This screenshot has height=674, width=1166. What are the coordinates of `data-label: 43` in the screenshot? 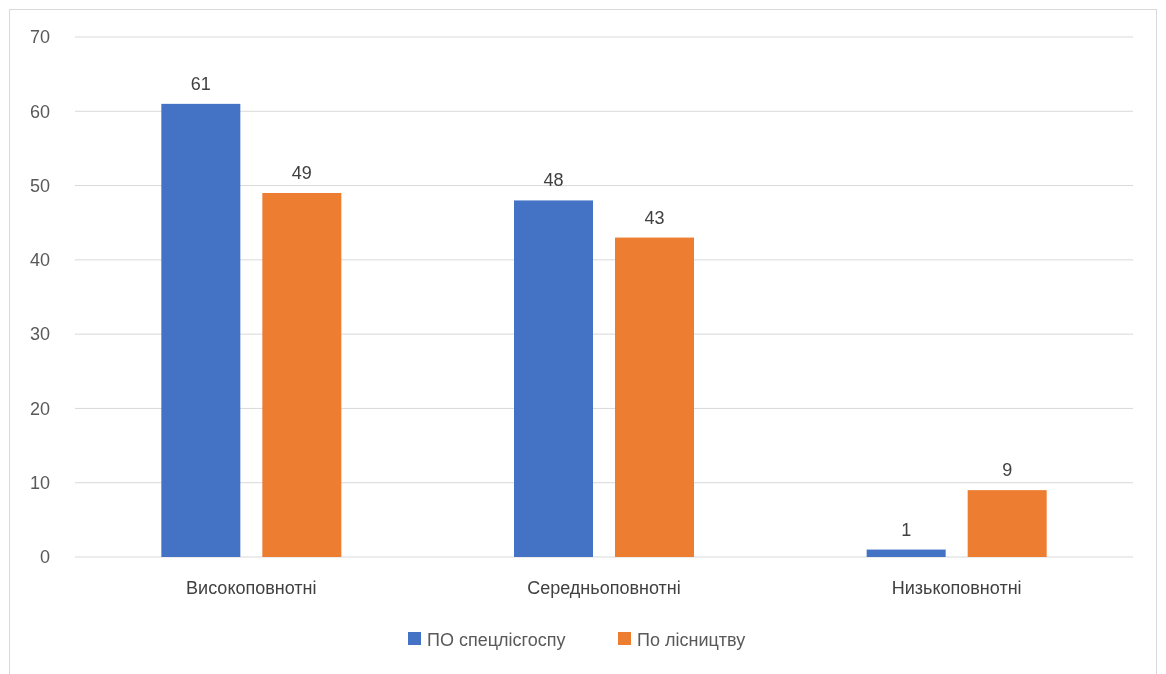 It's located at (654, 217).